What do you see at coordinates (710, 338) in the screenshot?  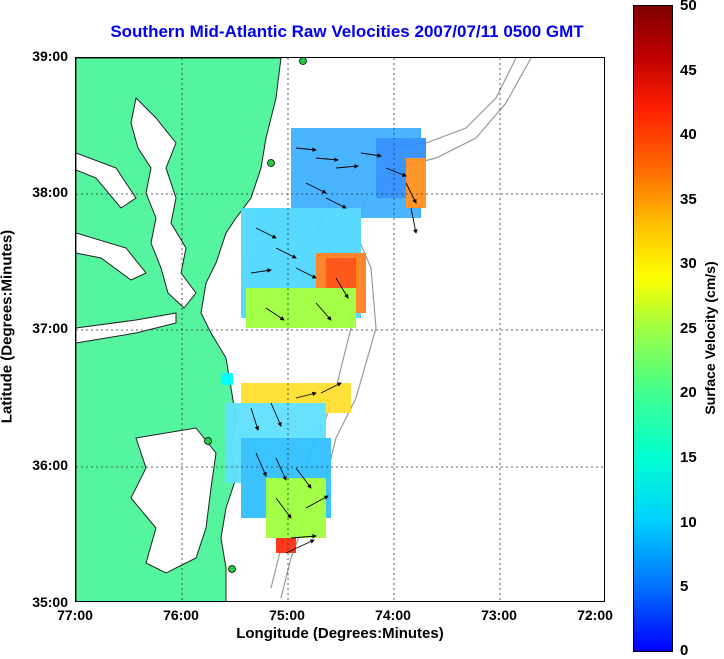 I see `colorbar-label: Surface Velocity (cm/s)` at bounding box center [710, 338].